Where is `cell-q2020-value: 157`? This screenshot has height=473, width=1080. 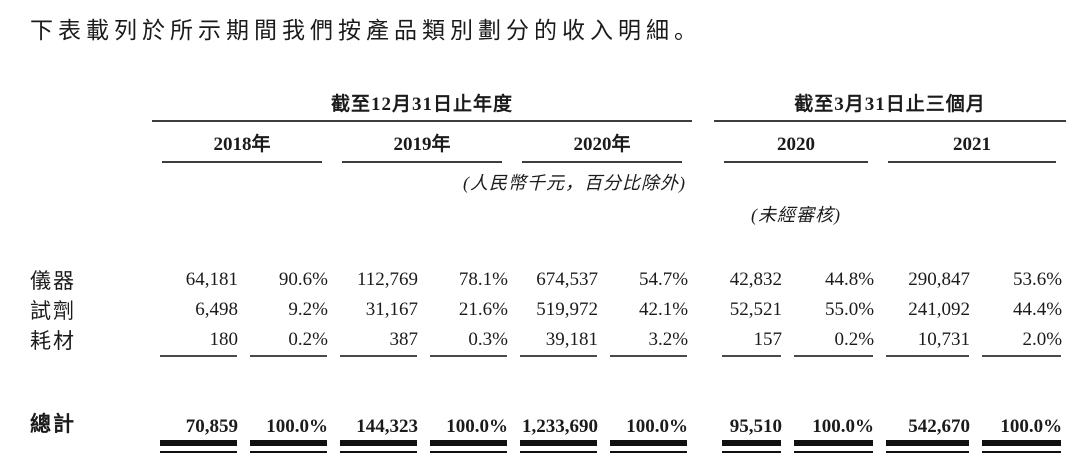 cell-q2020-value: 157 is located at coordinates (768, 339).